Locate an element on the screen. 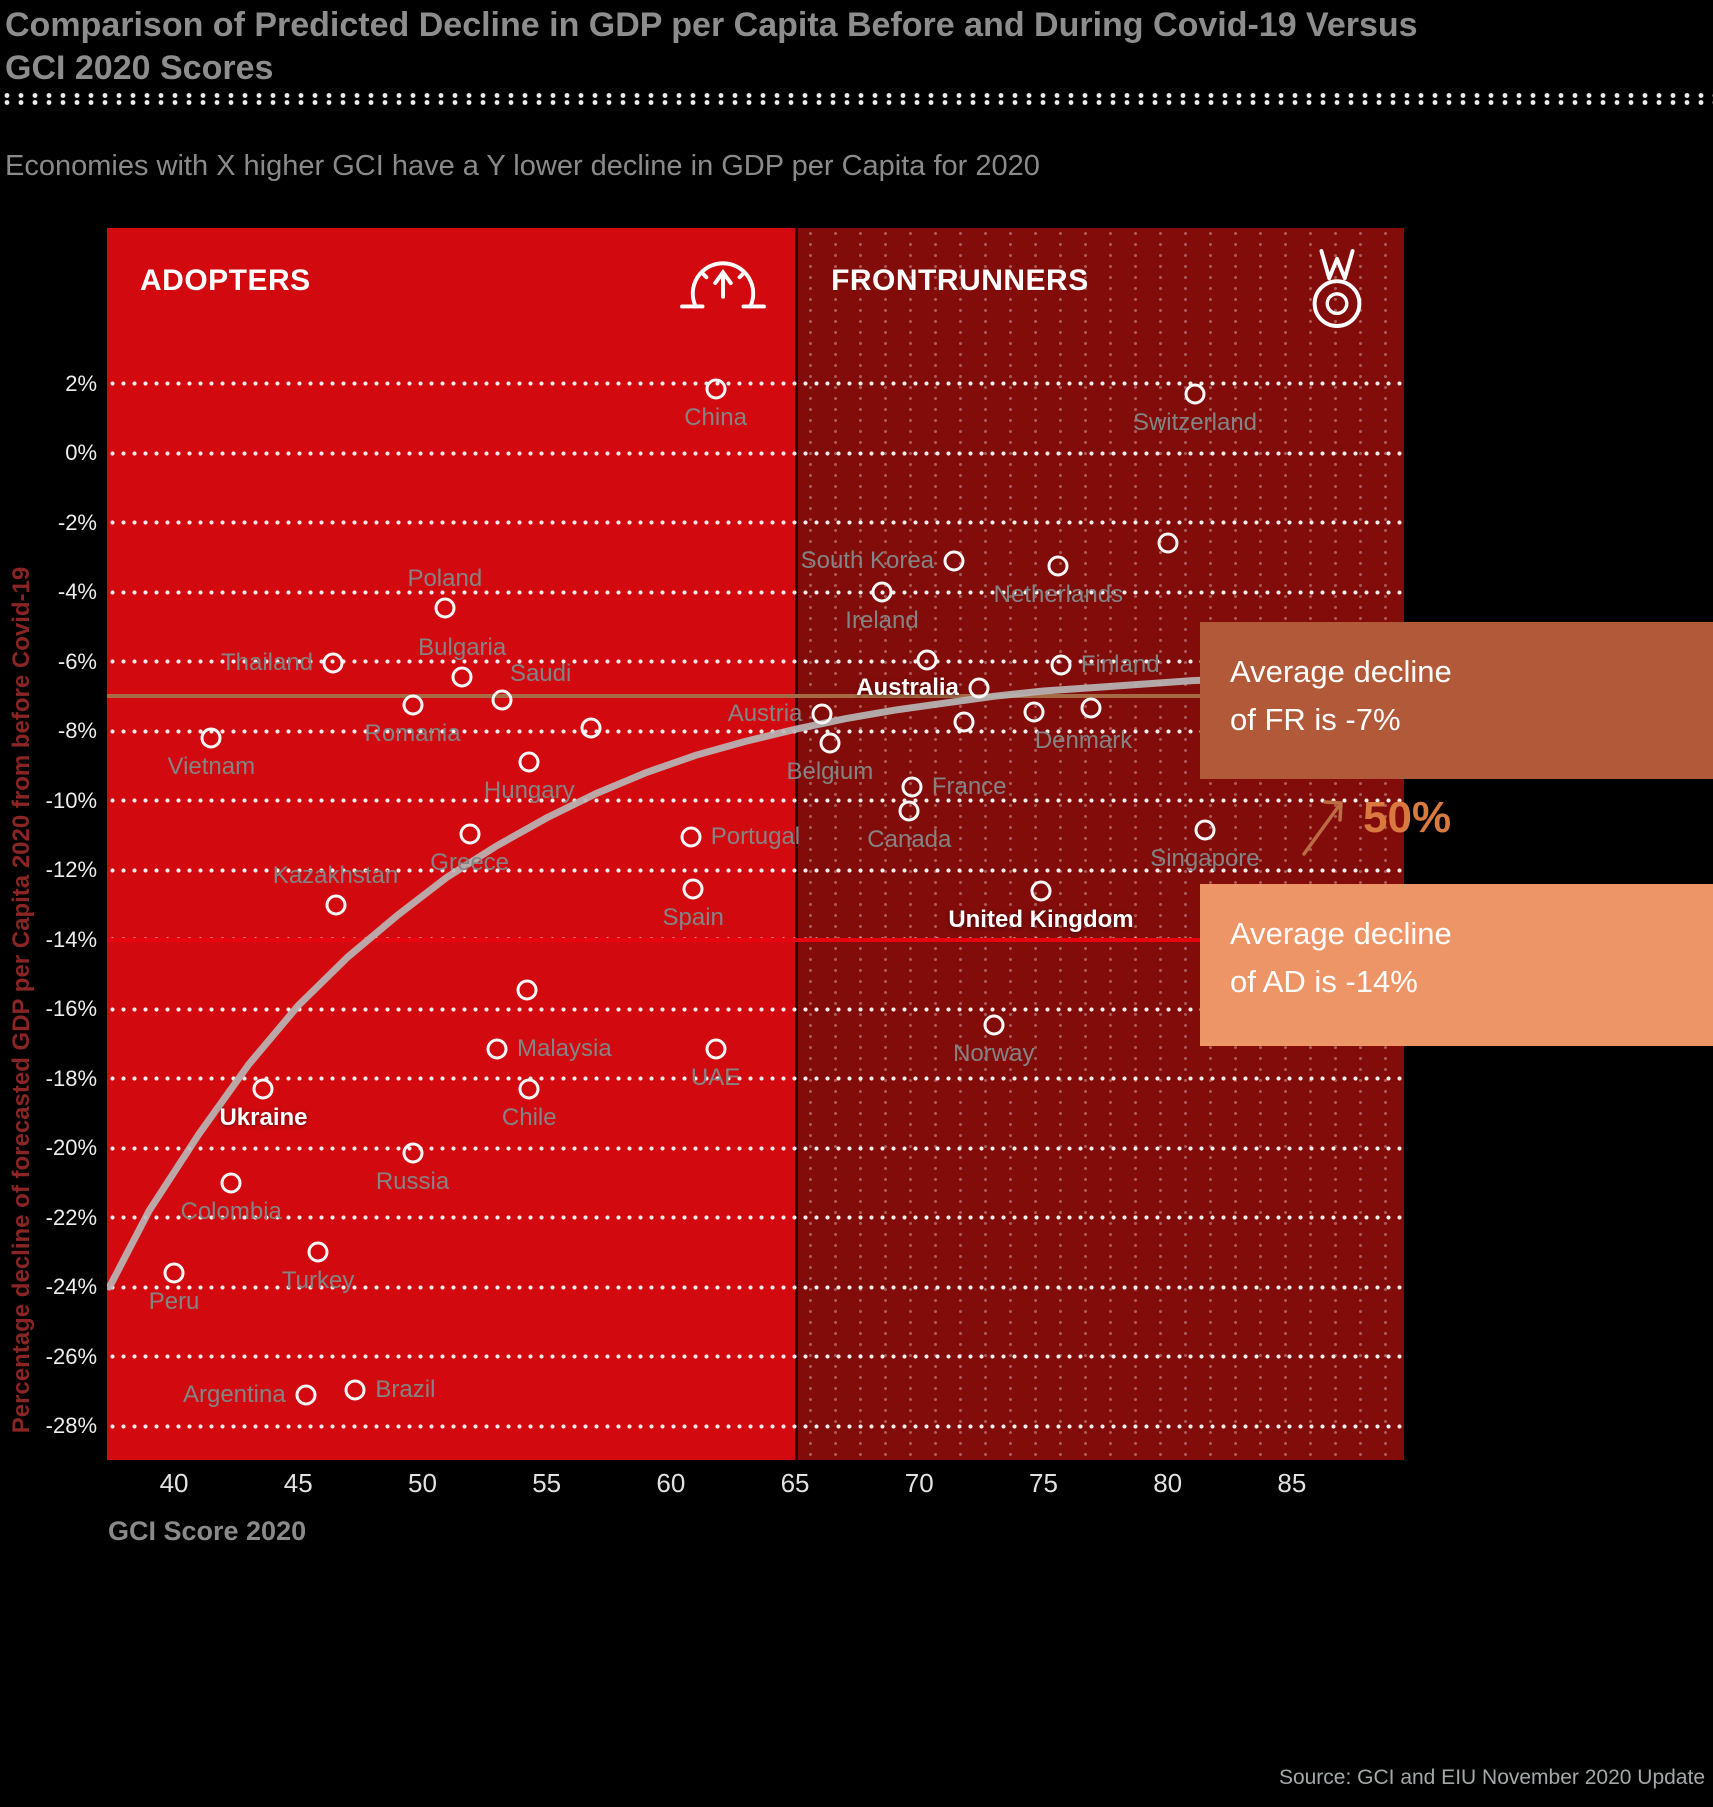 The height and width of the screenshot is (1807, 1713). point-saudi is located at coordinates (502, 700).